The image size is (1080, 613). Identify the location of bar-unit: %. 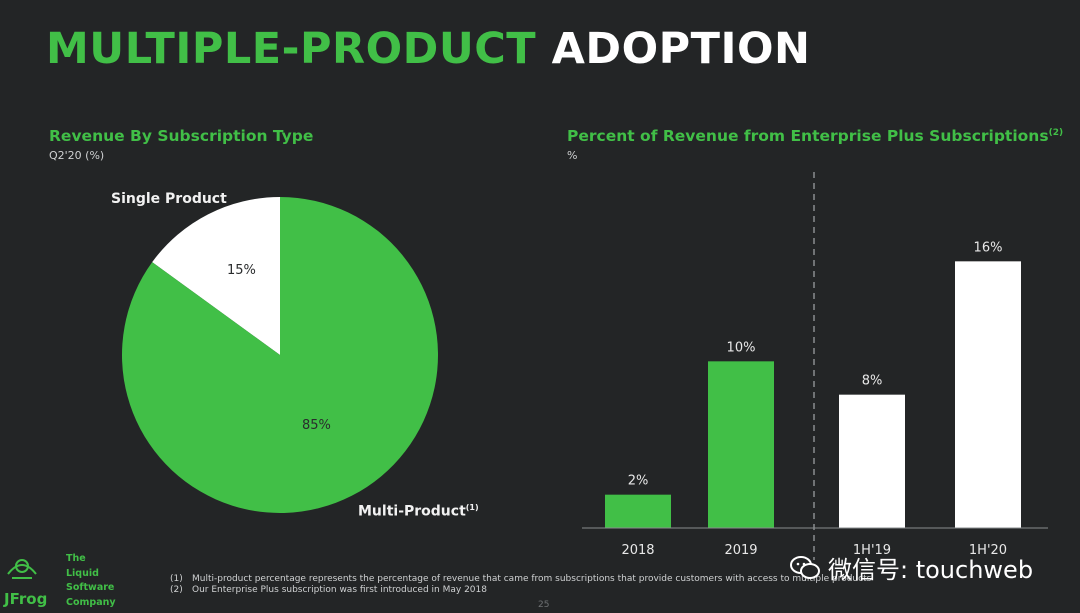
(572, 155).